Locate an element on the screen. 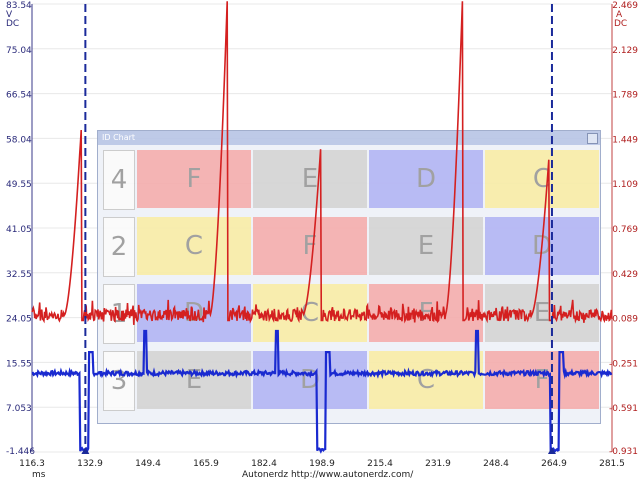 This screenshot has width=642, height=480. y-left-tick: -1.446 is located at coordinates (20, 452).